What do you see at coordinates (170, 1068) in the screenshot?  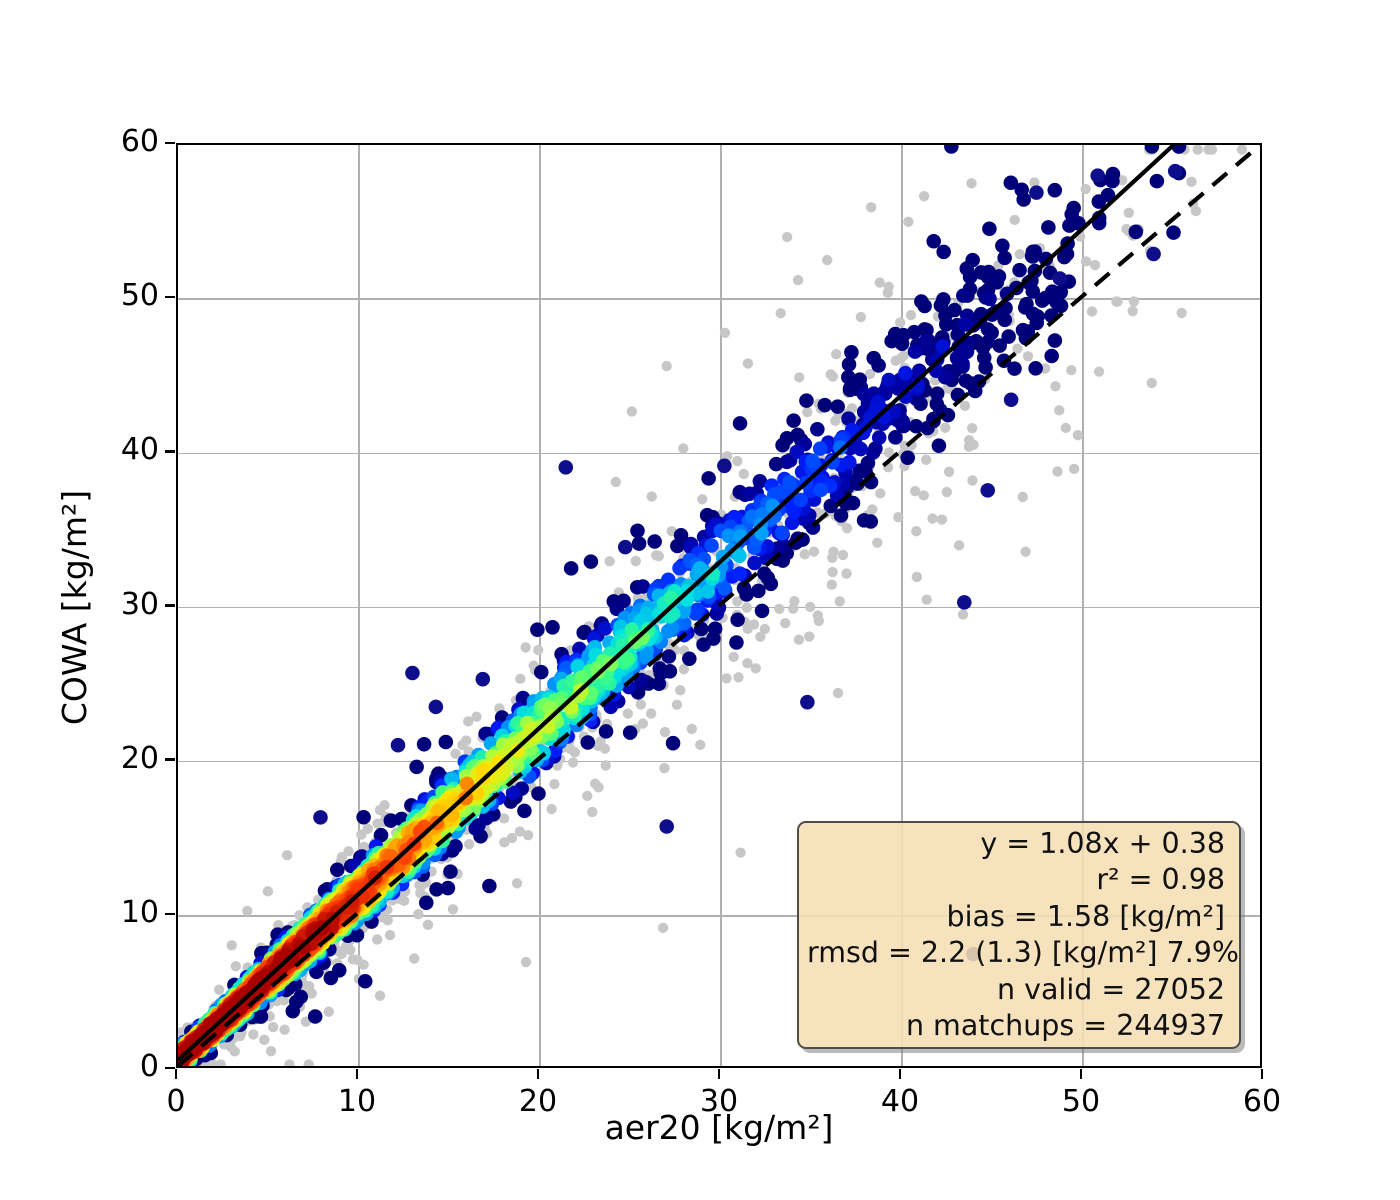 I see `y-tick-mark` at bounding box center [170, 1068].